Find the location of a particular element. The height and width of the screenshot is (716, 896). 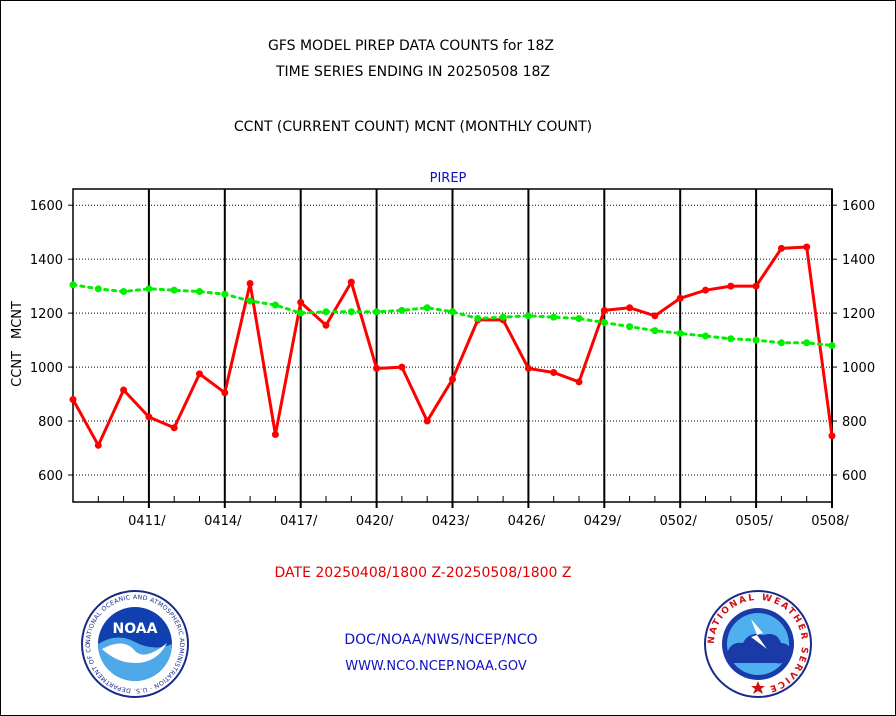

x-tick-label-0429: 0429/ is located at coordinates (603, 521).